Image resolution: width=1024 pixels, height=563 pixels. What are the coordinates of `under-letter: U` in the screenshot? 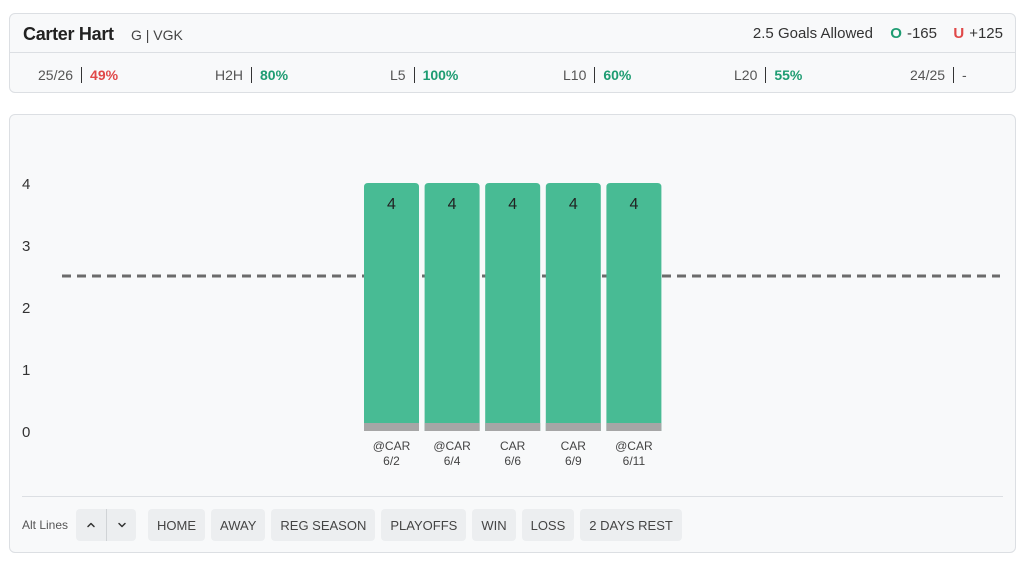 It's located at (959, 33).